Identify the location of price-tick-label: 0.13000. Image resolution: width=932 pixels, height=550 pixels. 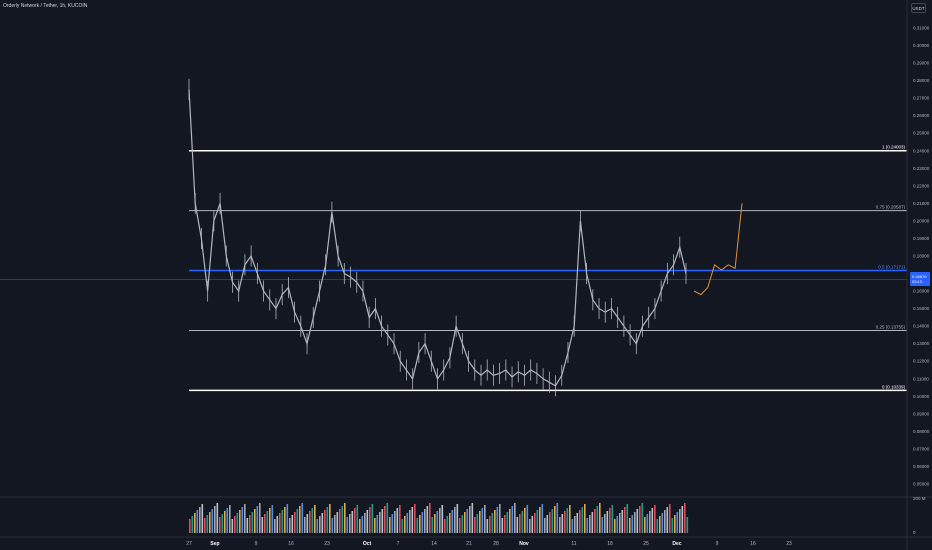
(921, 343).